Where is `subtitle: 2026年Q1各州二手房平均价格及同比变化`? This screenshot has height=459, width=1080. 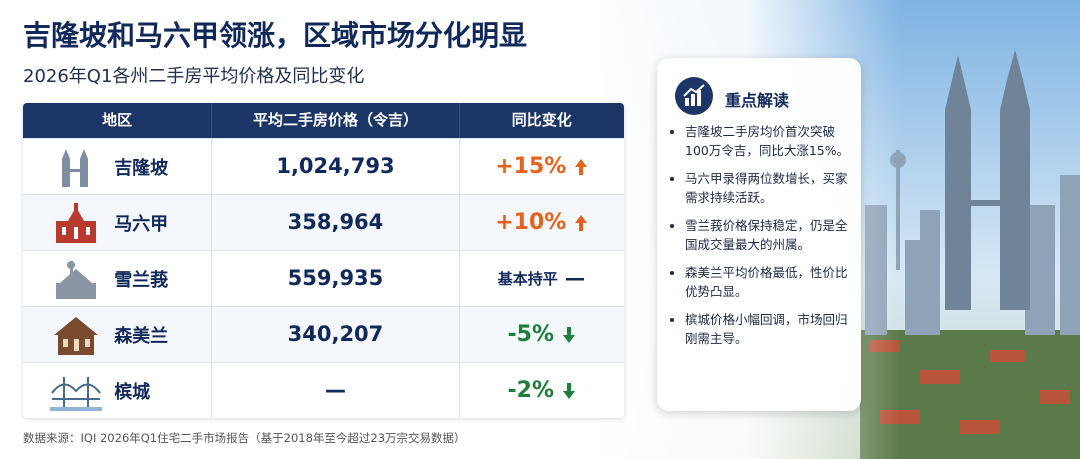
subtitle: 2026年Q1各州二手房平均价格及同比变化 is located at coordinates (194, 76).